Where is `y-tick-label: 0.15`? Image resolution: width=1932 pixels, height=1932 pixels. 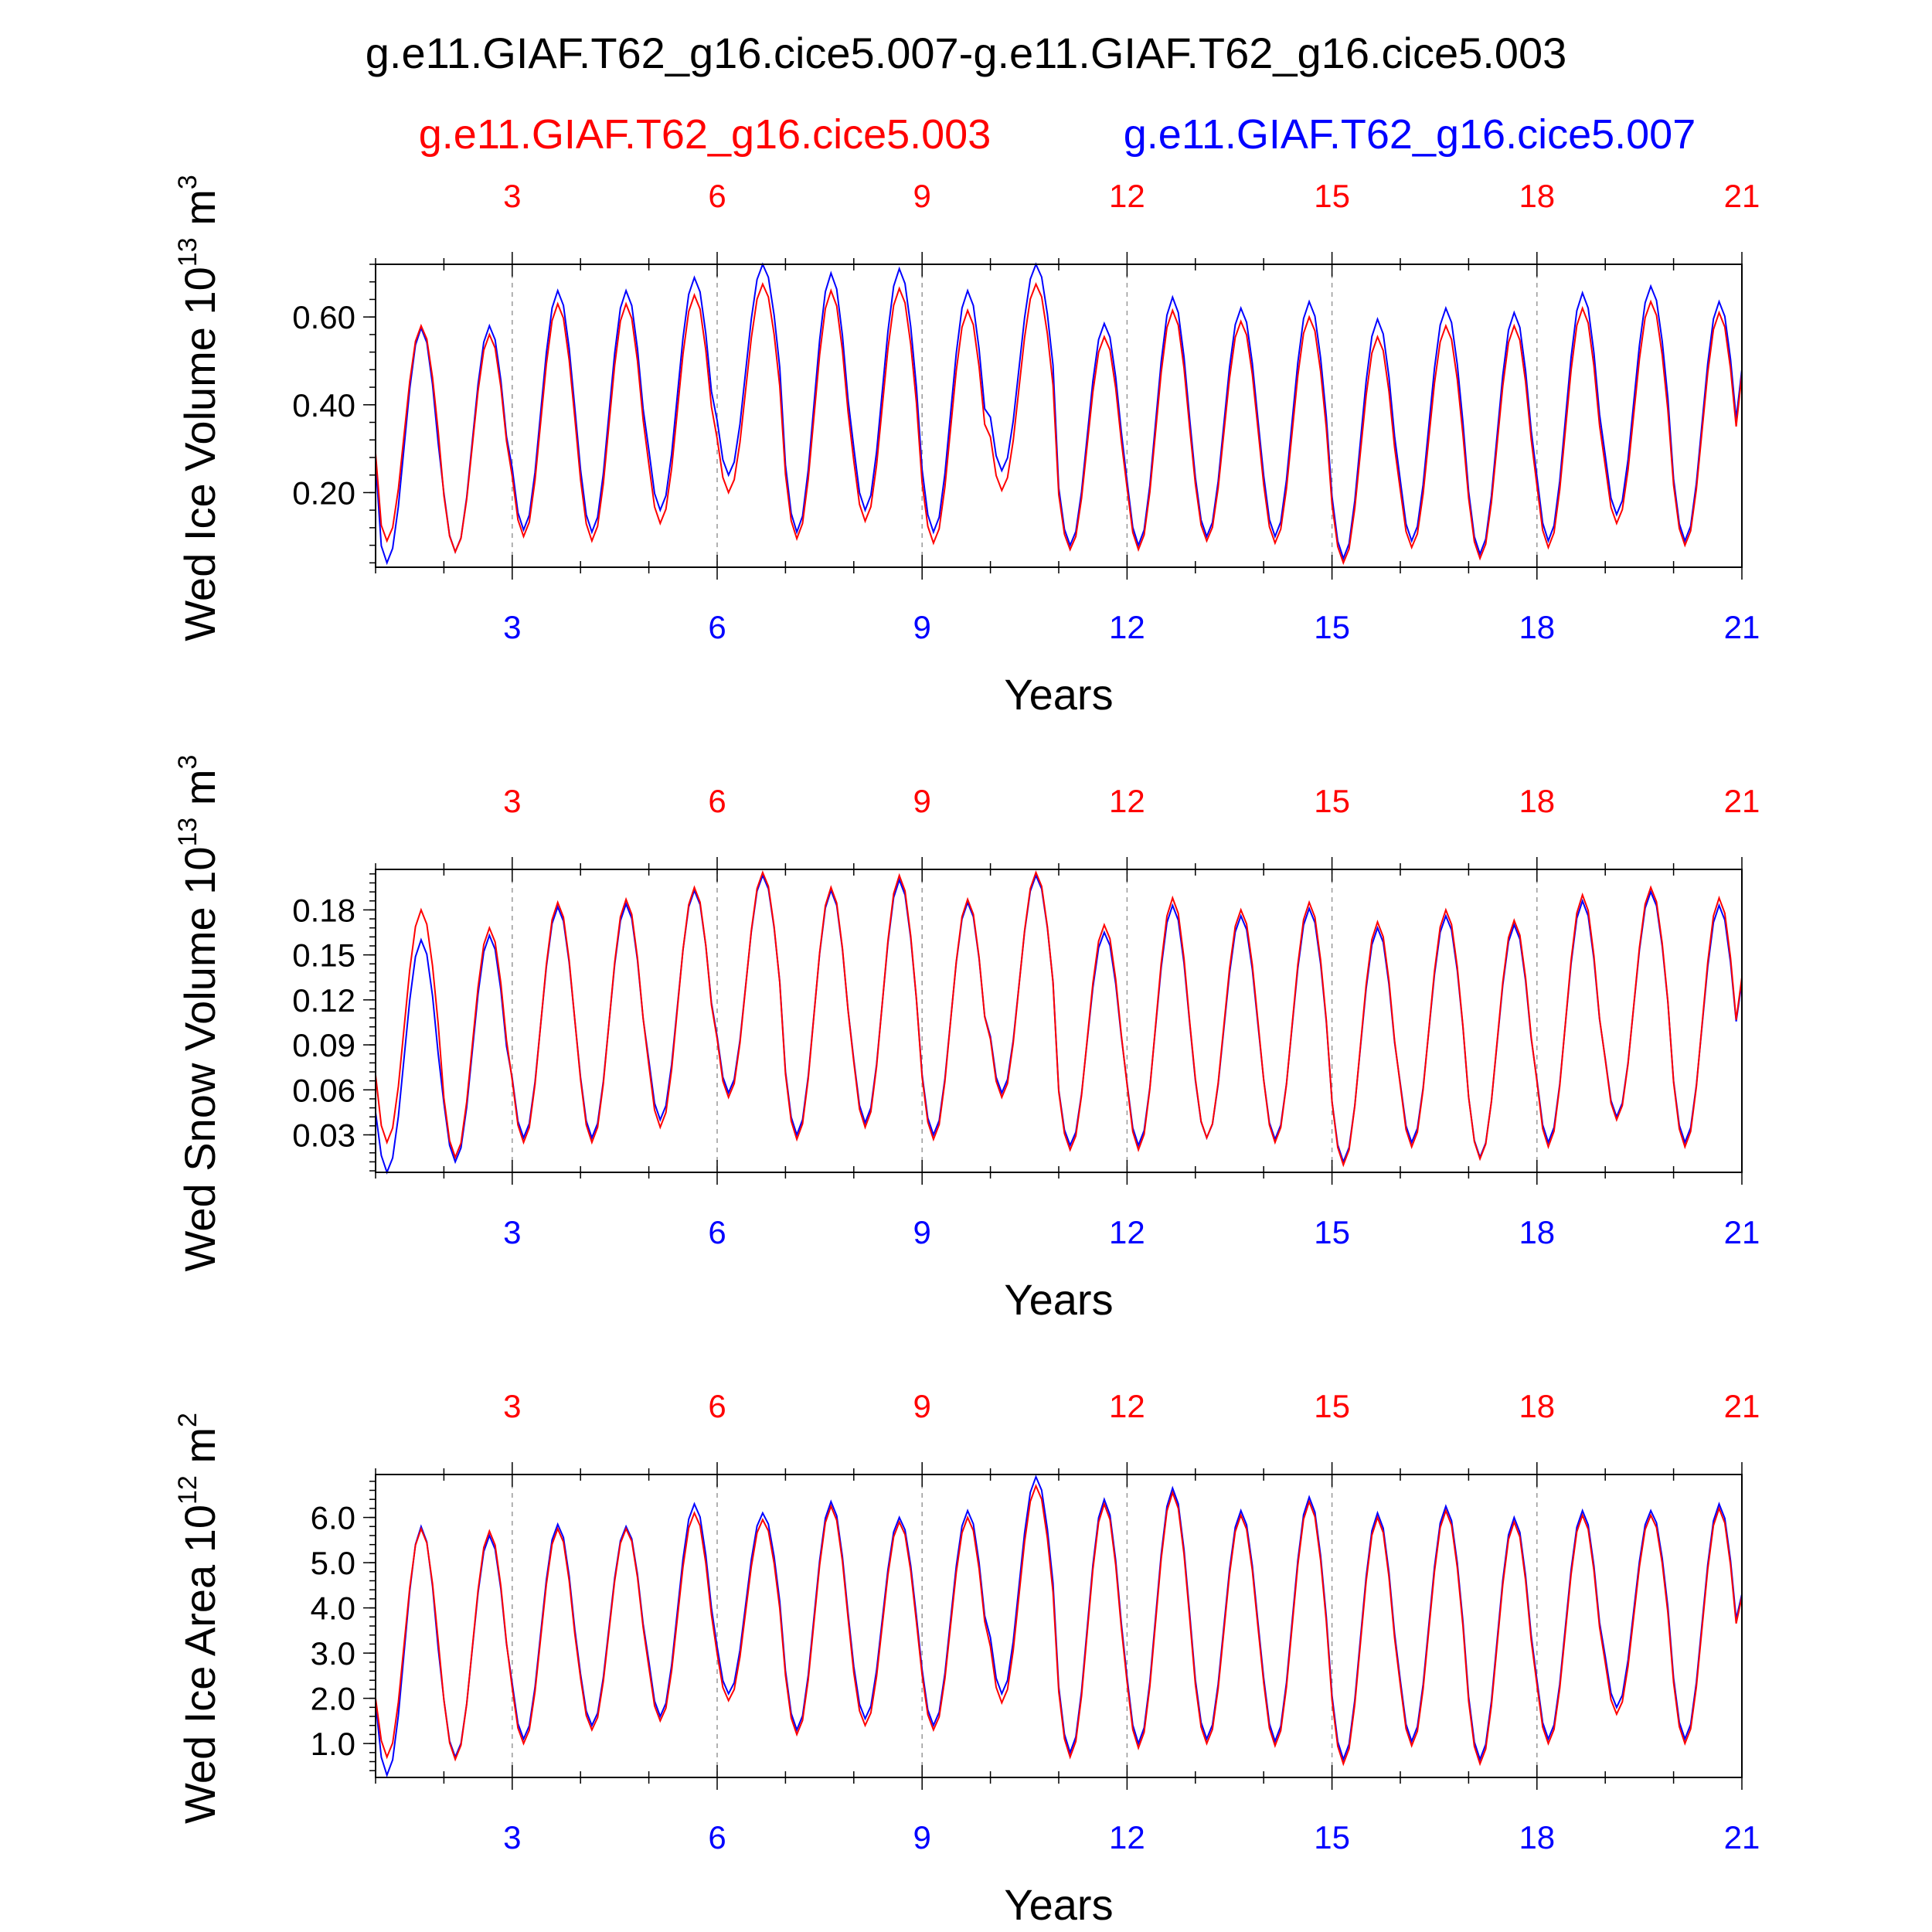 y-tick-label: 0.15 is located at coordinates (323, 956).